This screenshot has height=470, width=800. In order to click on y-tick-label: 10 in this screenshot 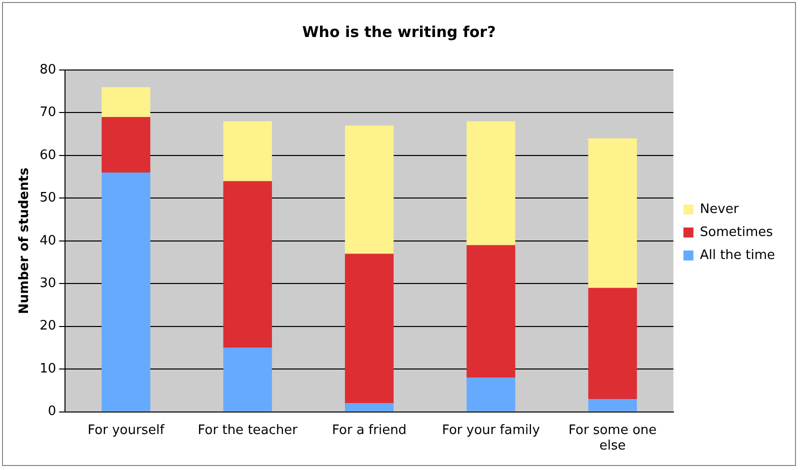, I will do `click(48, 368)`.